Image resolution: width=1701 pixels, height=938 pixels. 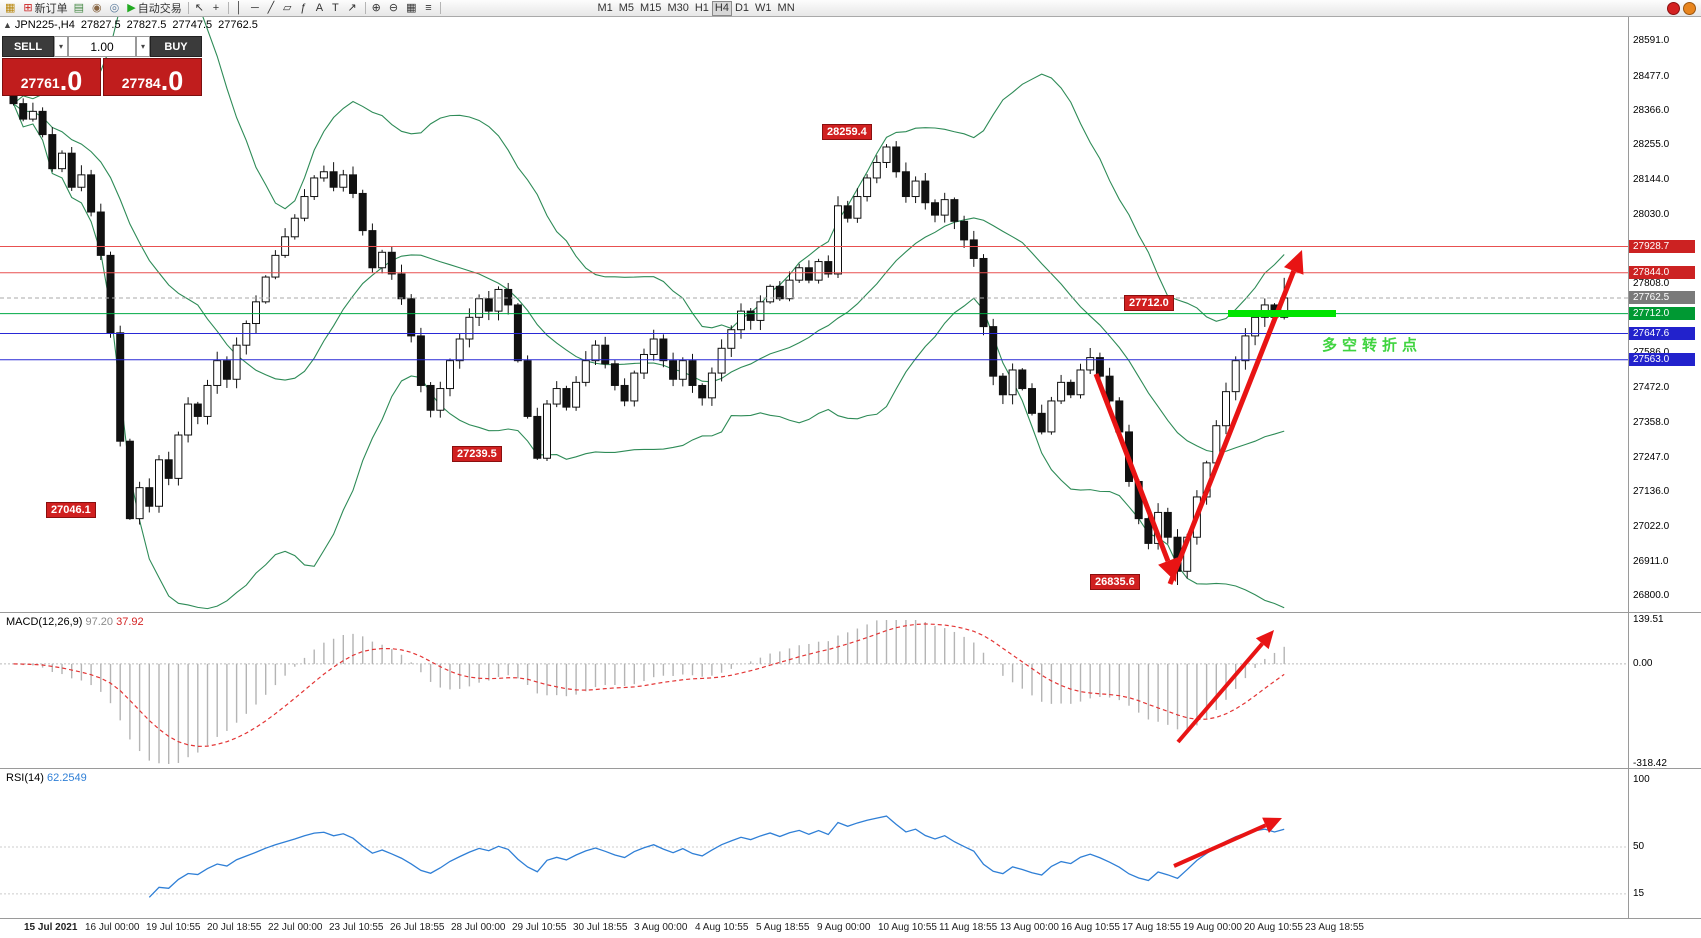 I want to click on new-chart-button: ▦, so click(x=11, y=8).